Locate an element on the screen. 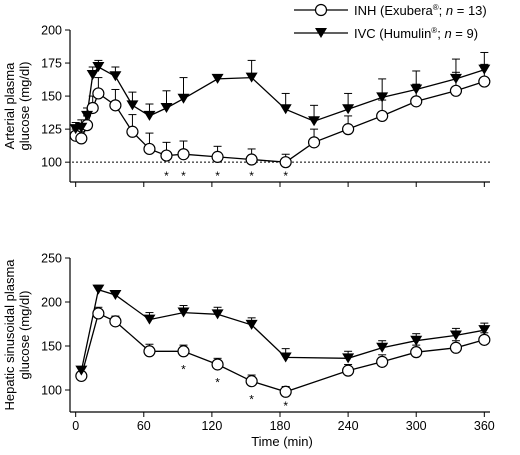 The width and height of the screenshot is (520, 455). legend-entry-inh: INH (Exubera®; n = 13) is located at coordinates (390, 10).